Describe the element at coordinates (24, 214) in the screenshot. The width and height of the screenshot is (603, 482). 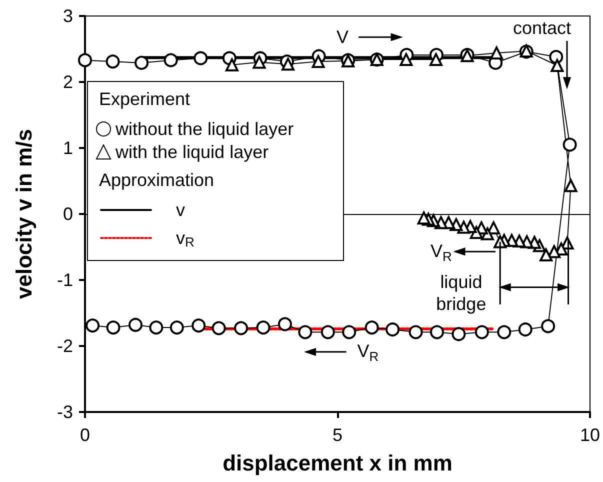
I see `y-axis-title: velocity v in m/s` at that location.